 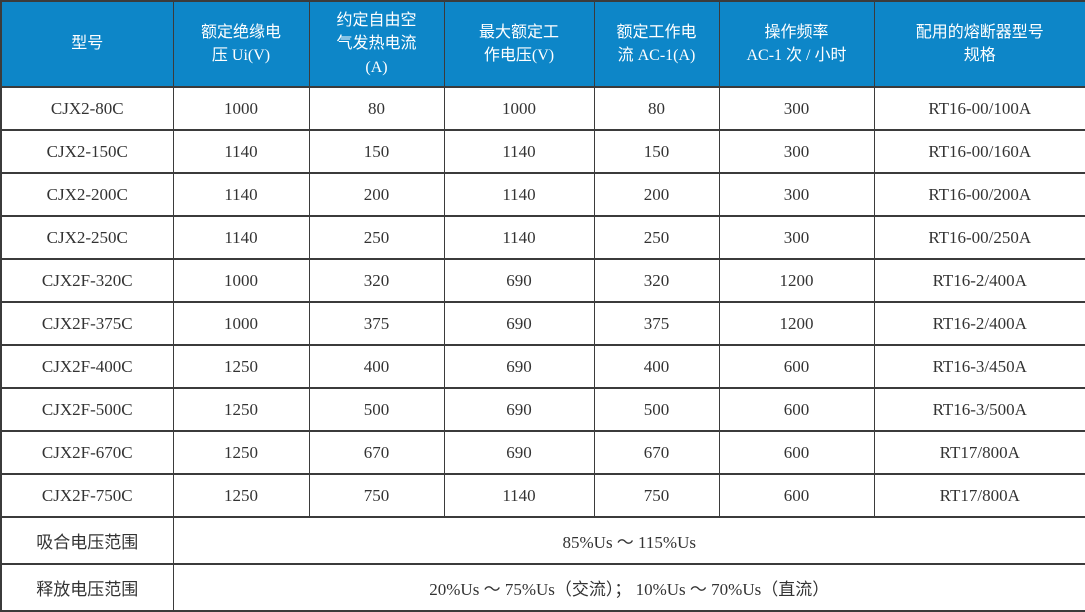 What do you see at coordinates (979, 366) in the screenshot?
I see `cell-fuse-spec: RT16-3/450A` at bounding box center [979, 366].